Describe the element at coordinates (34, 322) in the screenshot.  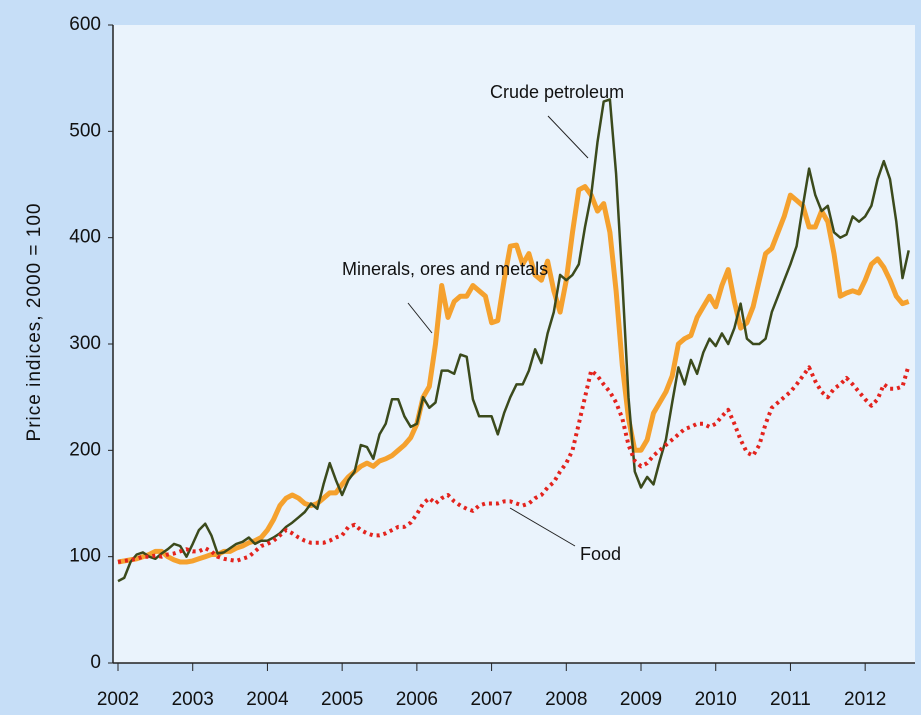
I see `y-axis-label: Price indices, 2000 = 100` at that location.